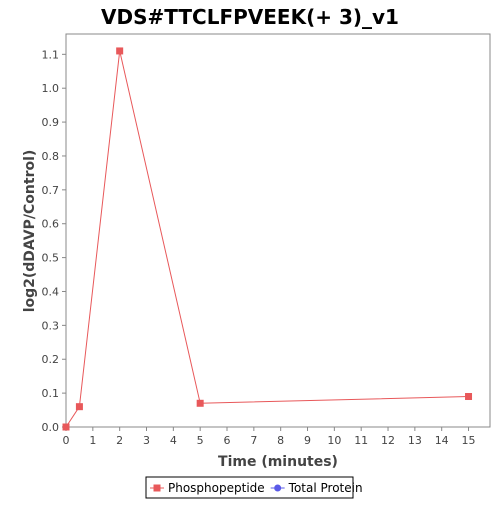 The image size is (500, 505). What do you see at coordinates (51, 122) in the screenshot?
I see `y-tick-label: 0.9` at bounding box center [51, 122].